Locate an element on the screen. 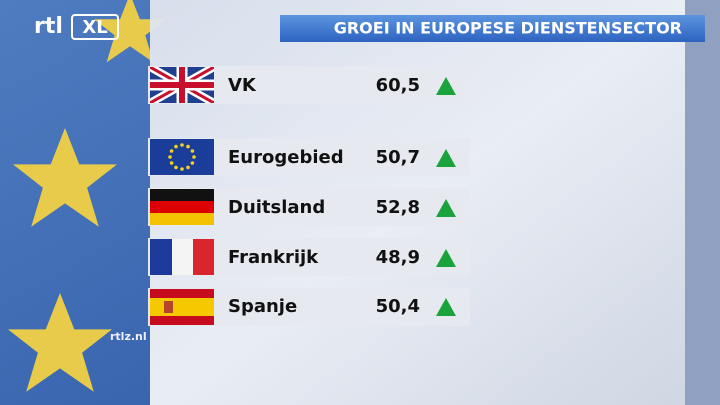 The height and width of the screenshot is (405, 720). row: Spanje 50,4 is located at coordinates (309, 307).